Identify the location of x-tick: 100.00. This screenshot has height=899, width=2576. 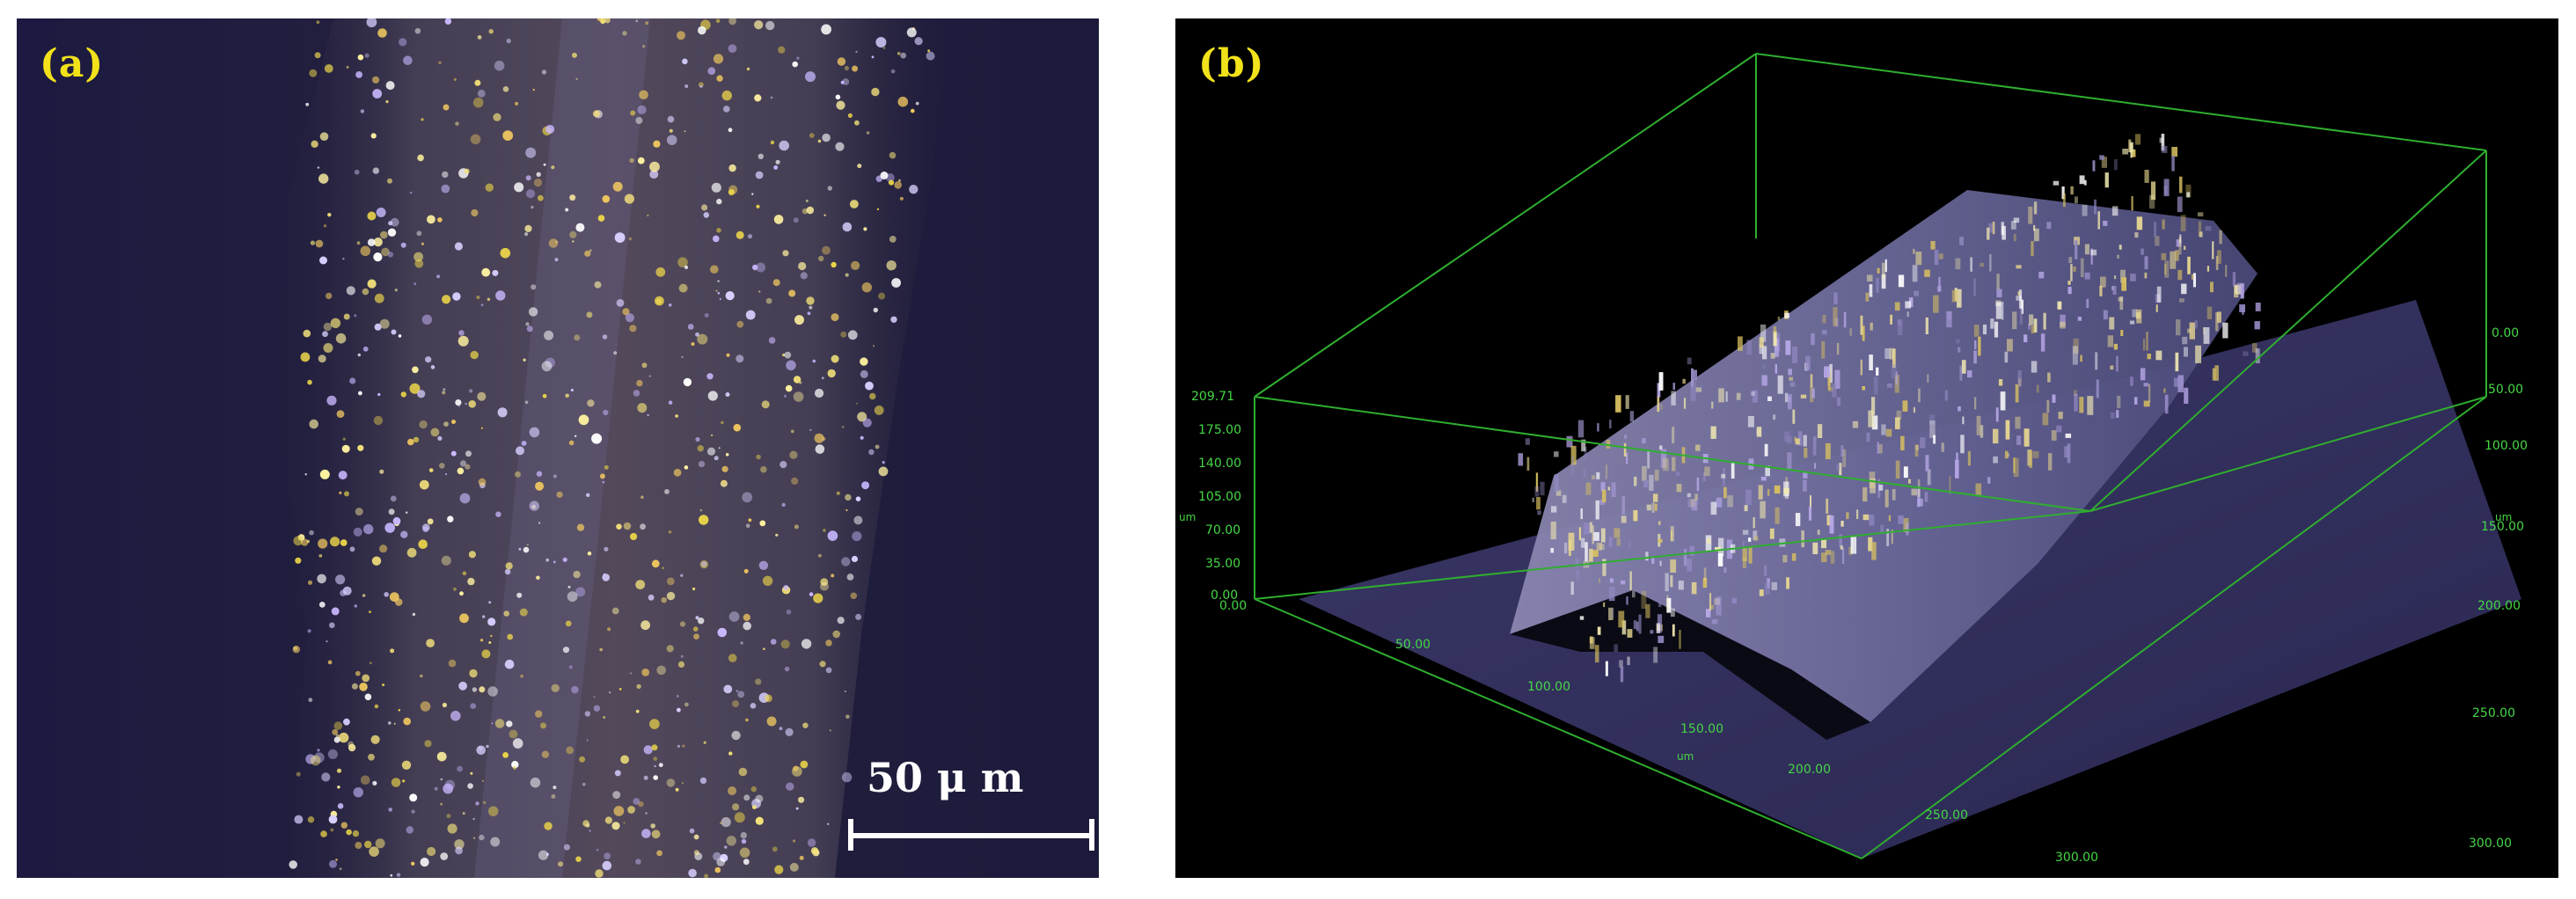
(1548, 687).